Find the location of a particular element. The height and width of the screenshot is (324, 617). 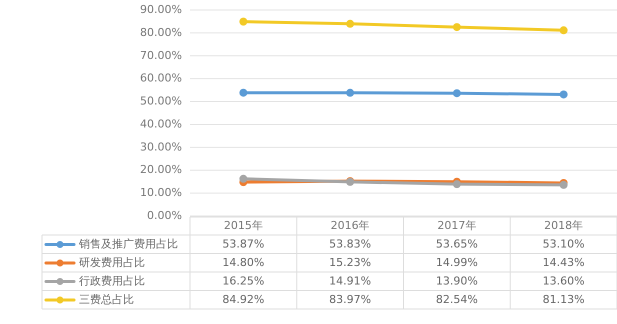

data-label: 14.91% is located at coordinates (350, 281).